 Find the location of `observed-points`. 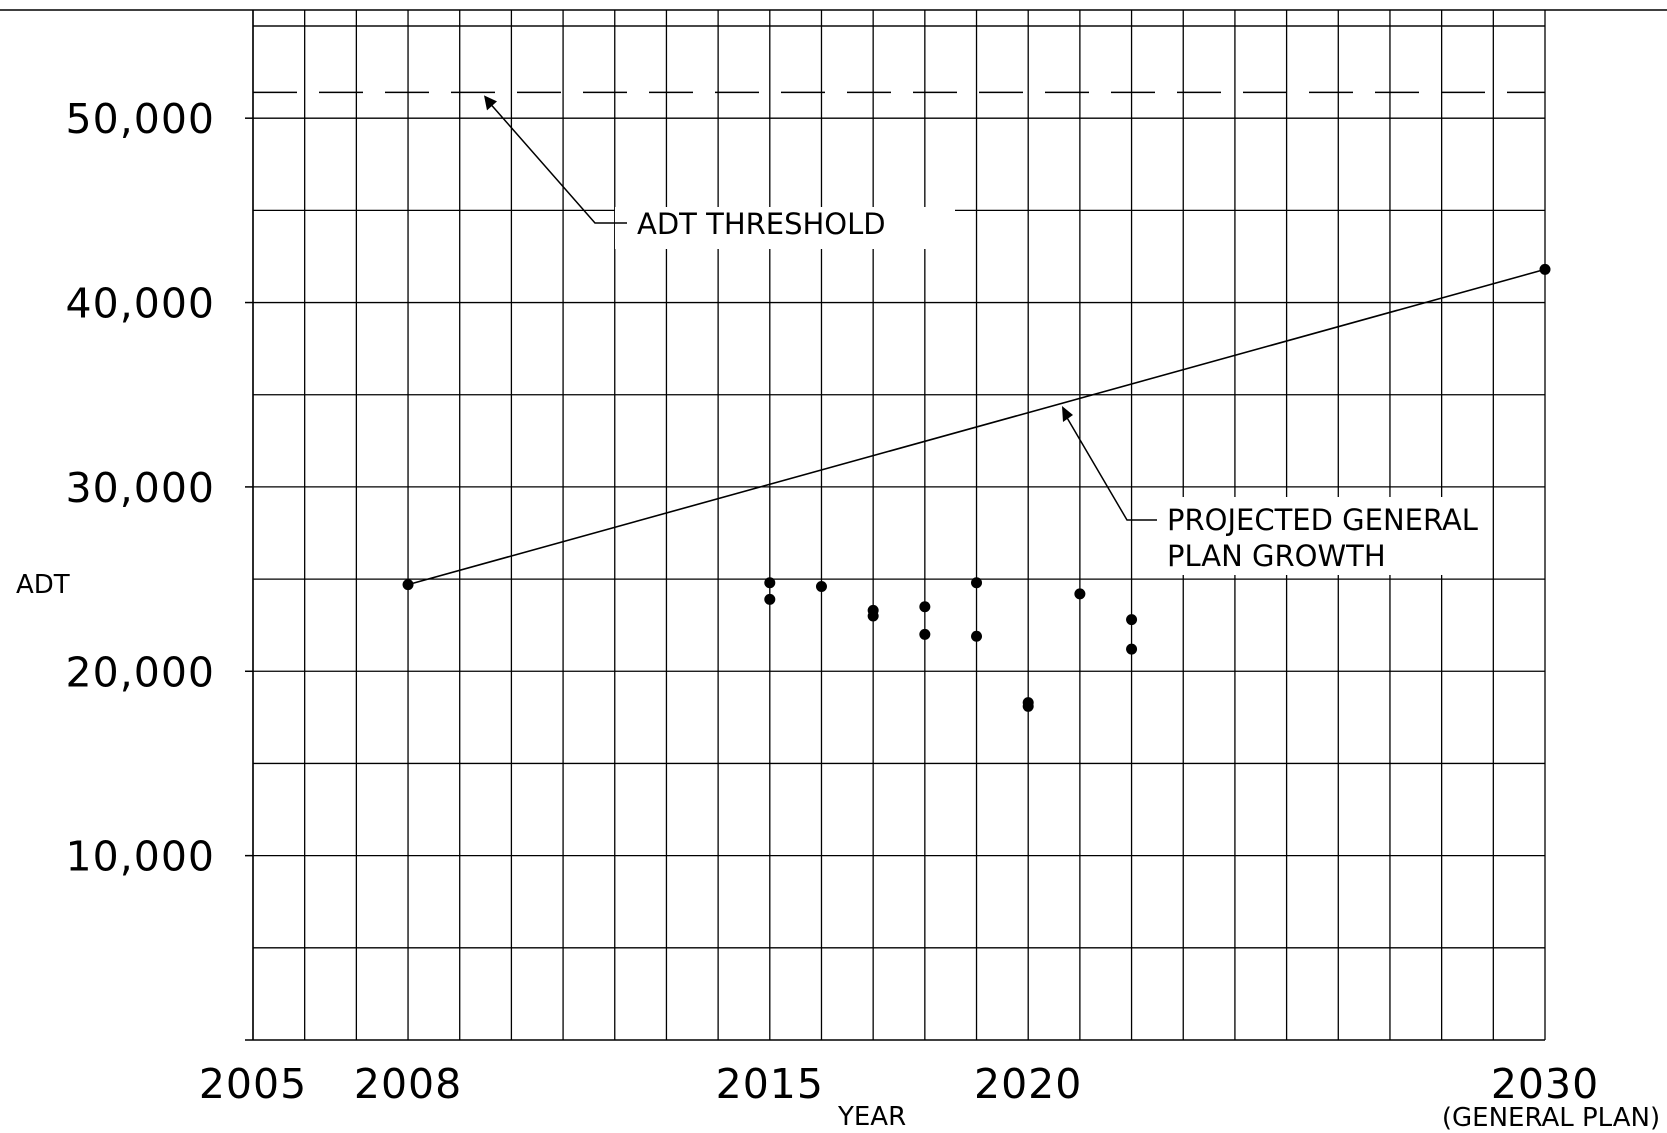

observed-points is located at coordinates (951, 644).